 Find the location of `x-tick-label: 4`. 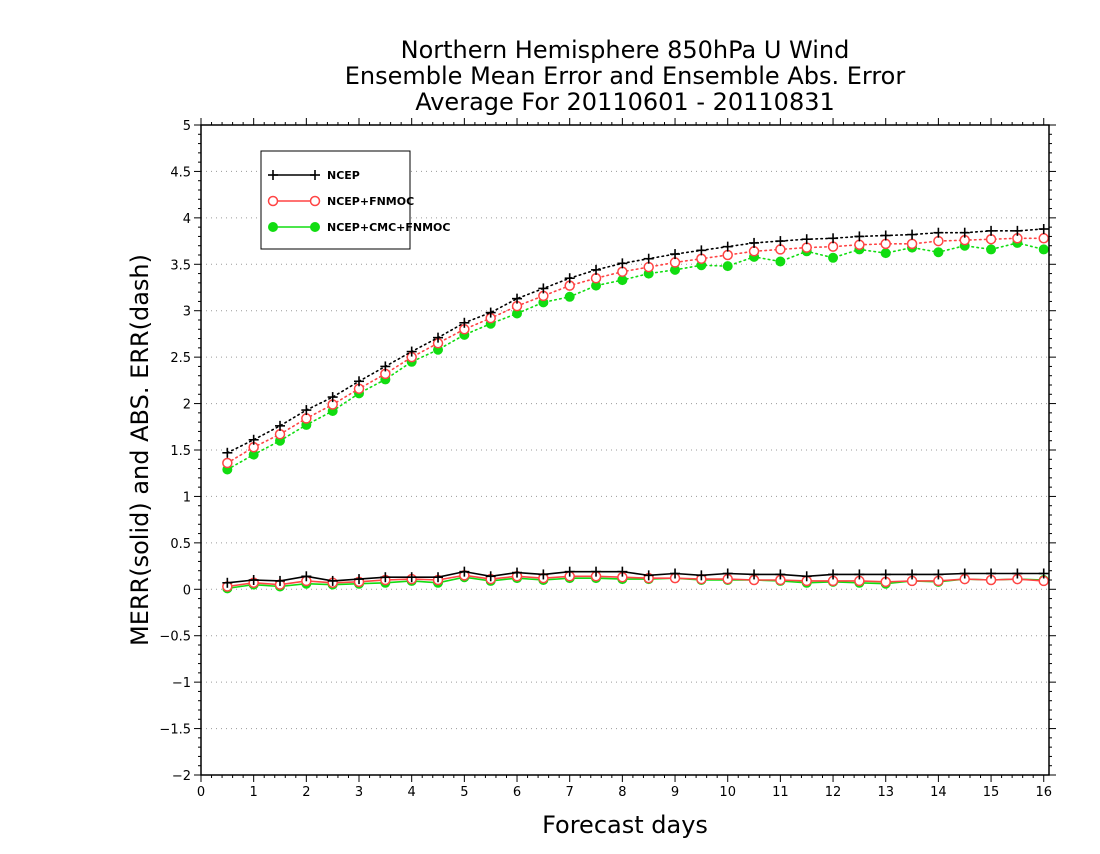

x-tick-label: 4 is located at coordinates (412, 792).